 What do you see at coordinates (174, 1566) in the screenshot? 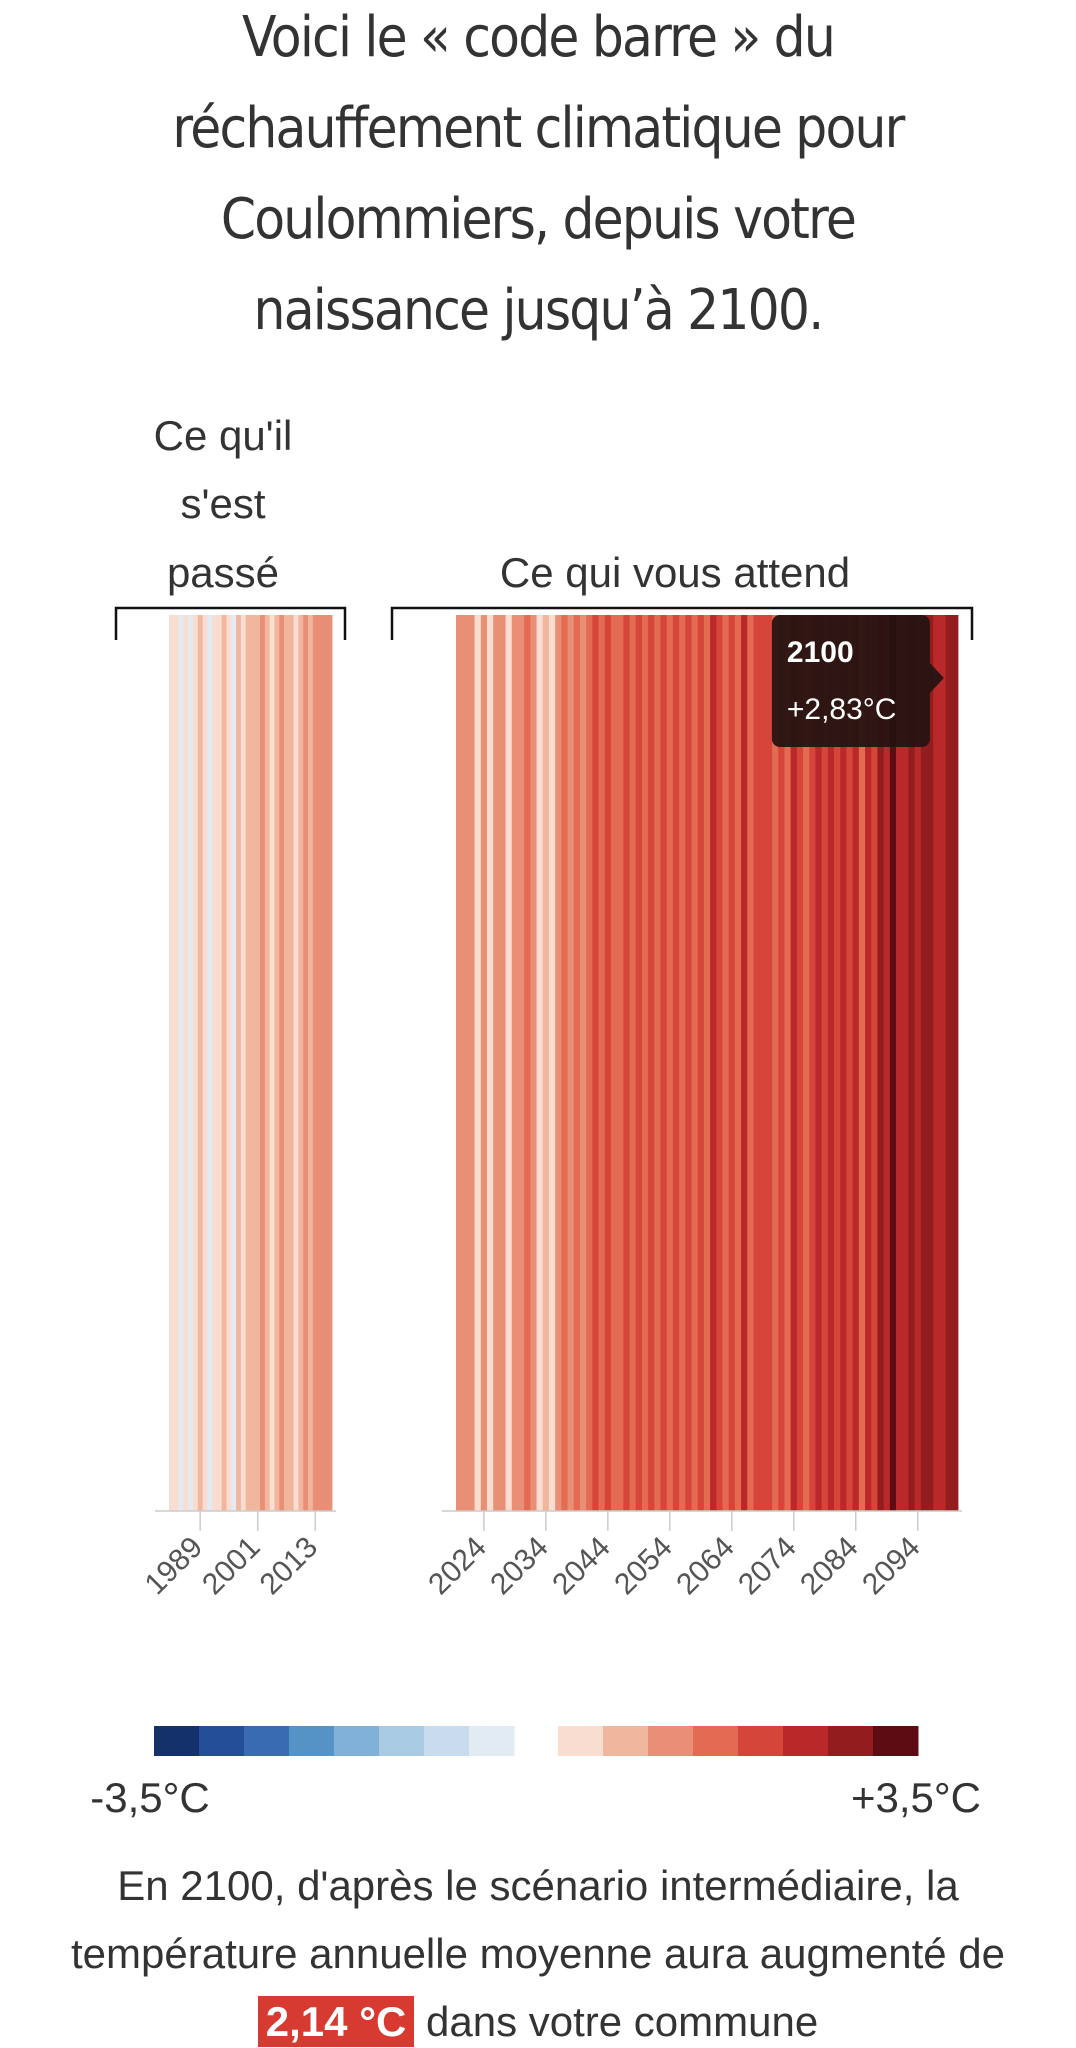
I see `x-tick-label: 1989` at bounding box center [174, 1566].